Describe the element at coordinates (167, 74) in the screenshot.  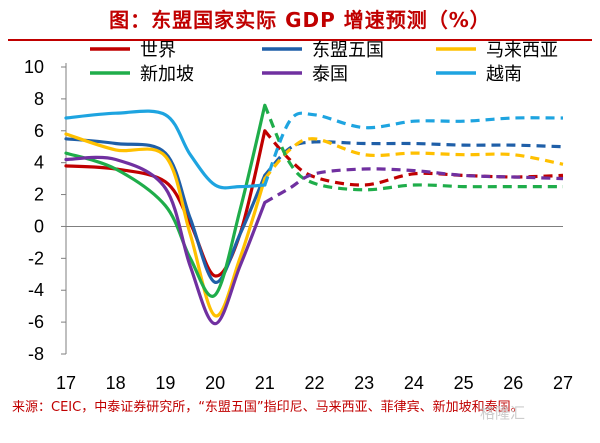
I see `legend-label: 新加坡` at that location.